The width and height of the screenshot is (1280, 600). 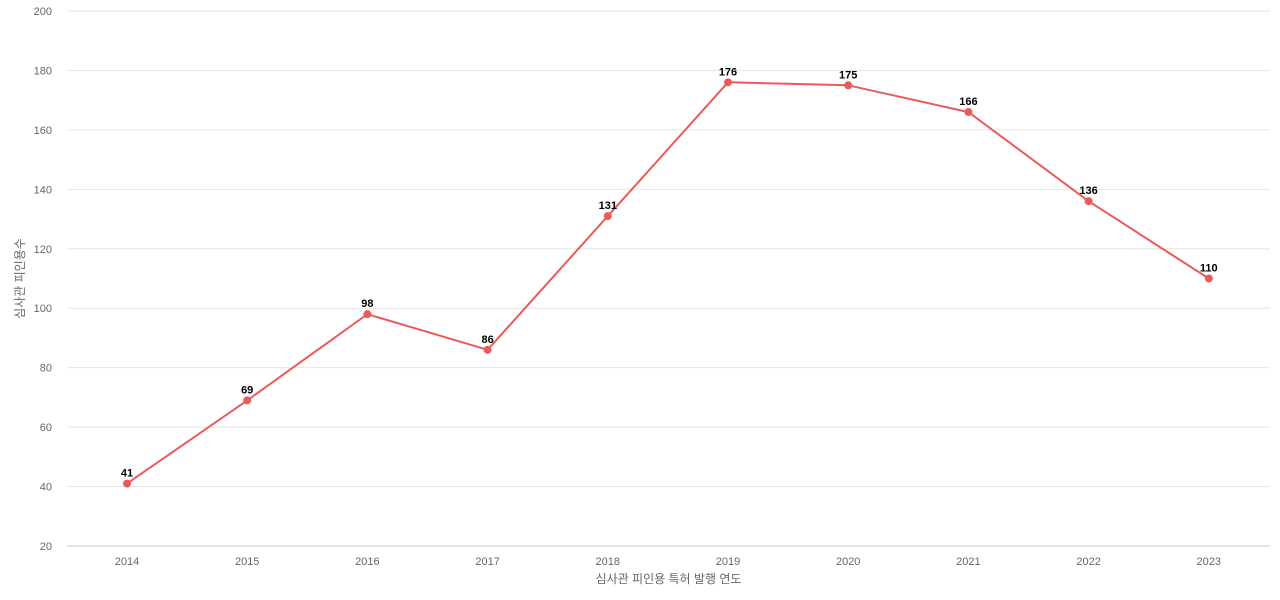 What do you see at coordinates (367, 304) in the screenshot?
I see `data-label: 98` at bounding box center [367, 304].